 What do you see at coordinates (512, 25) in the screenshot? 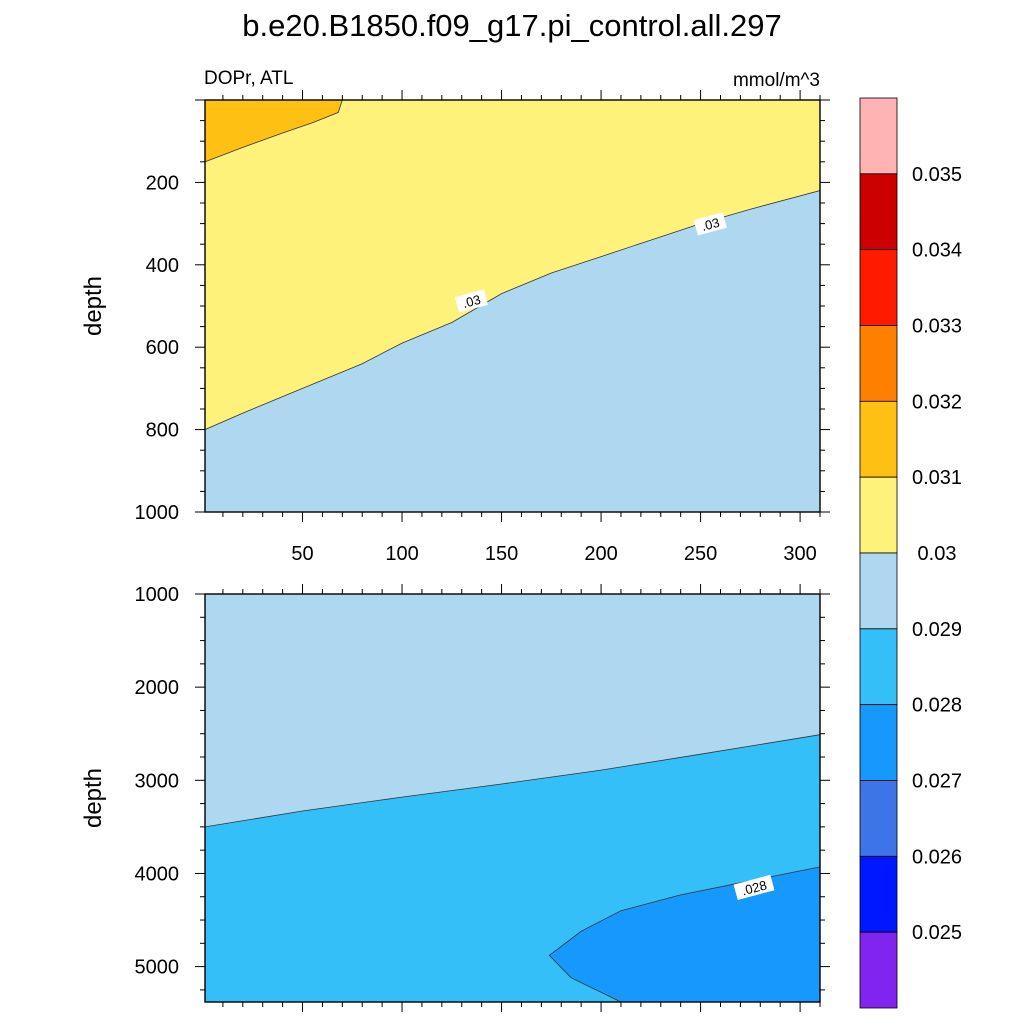
I see `chart-title: b.e20.B1850.f09_g17.pi_control.all.297` at bounding box center [512, 25].